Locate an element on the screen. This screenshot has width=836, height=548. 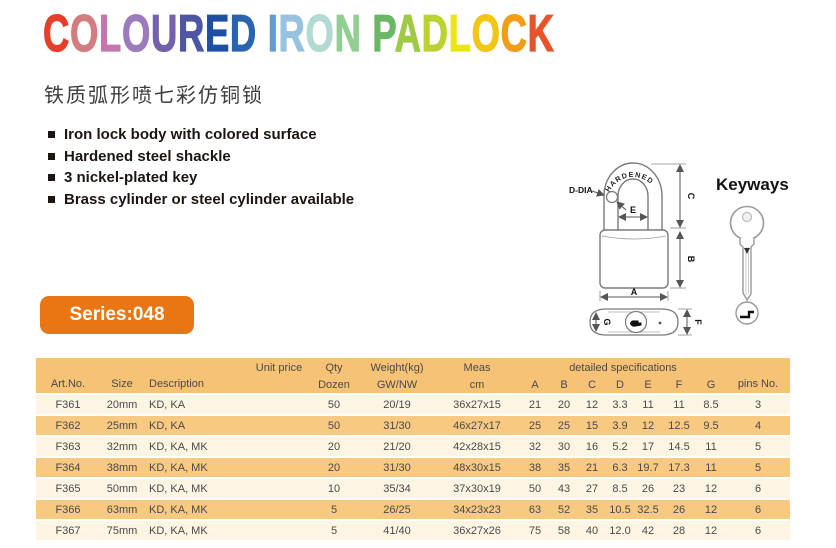
dim-label-g: G is located at coordinates (607, 321).